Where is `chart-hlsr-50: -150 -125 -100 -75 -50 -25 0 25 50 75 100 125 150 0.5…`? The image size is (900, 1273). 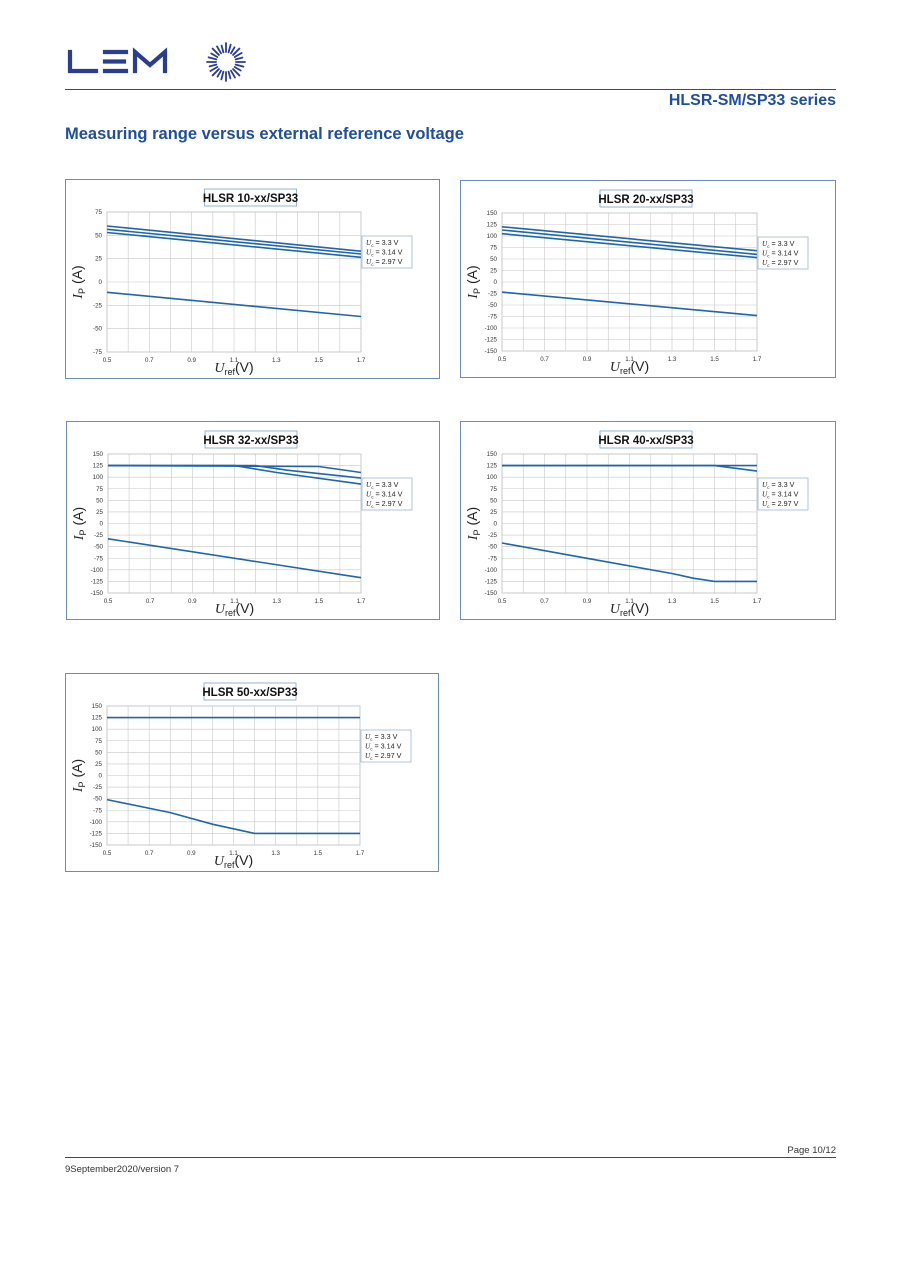 chart-hlsr-50: -150 -125 -100 -75 -50 -25 0 25 50 75 100 125 150 0.5… is located at coordinates (252, 772).